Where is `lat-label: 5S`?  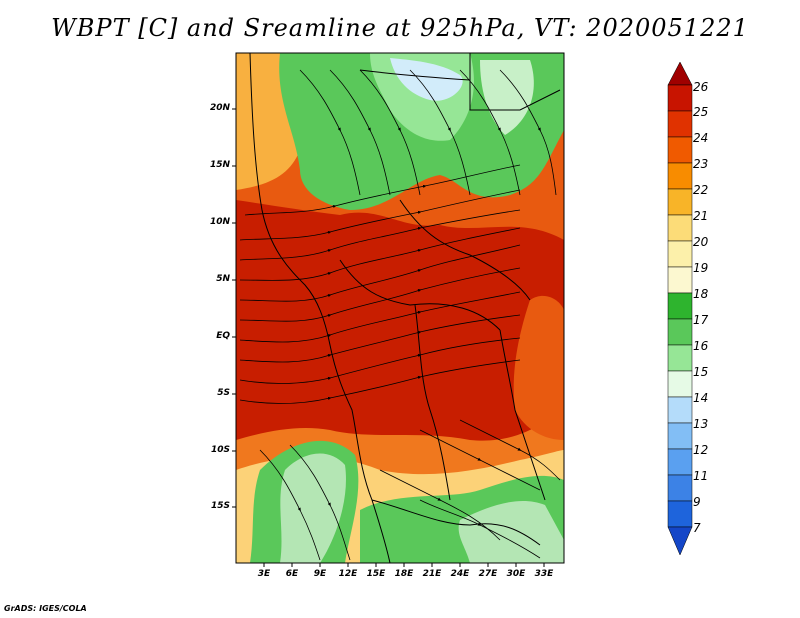
lat-label: 5S is located at coordinates (223, 393).